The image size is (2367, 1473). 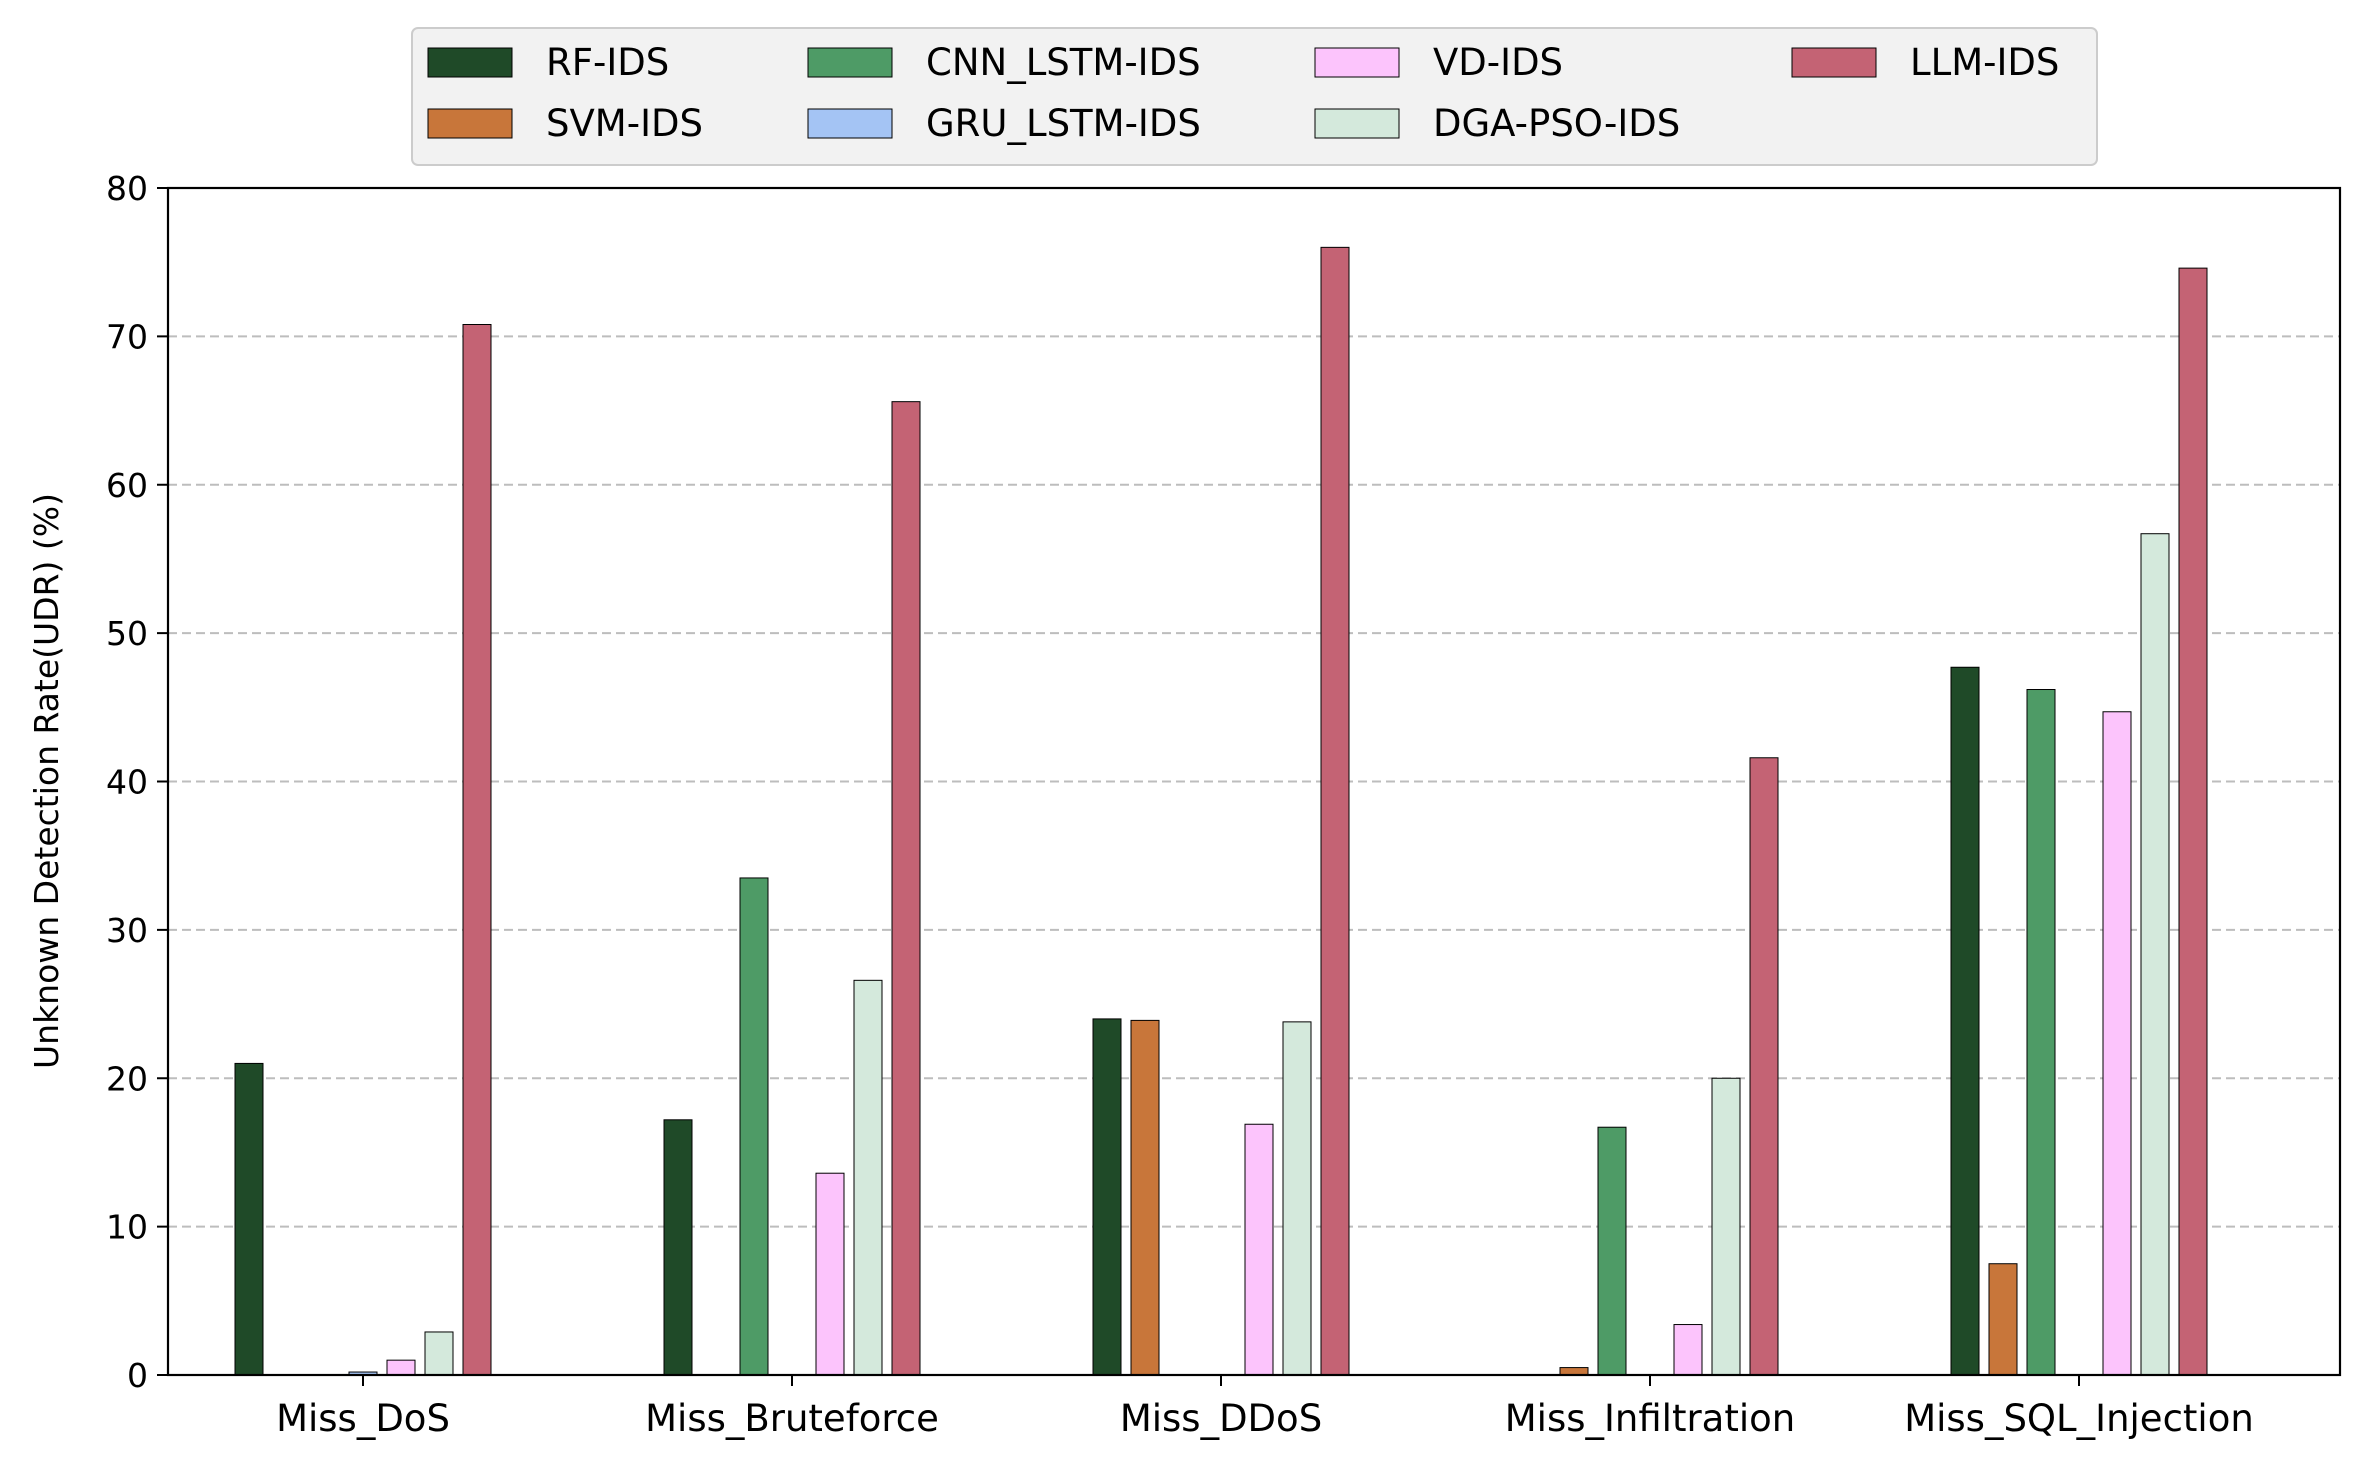 What do you see at coordinates (127, 1078) in the screenshot?
I see `y-tick-label: 20` at bounding box center [127, 1078].